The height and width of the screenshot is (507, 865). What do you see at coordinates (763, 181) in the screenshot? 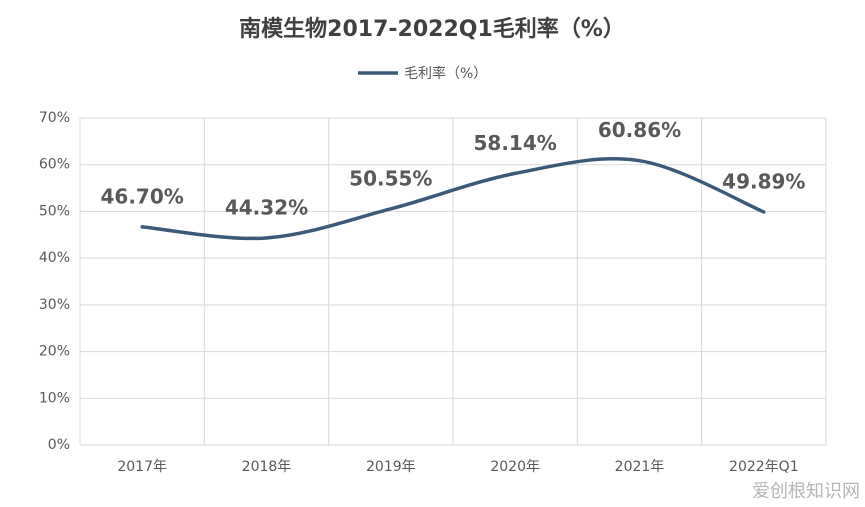
I see `data-label: 49.89%` at bounding box center [763, 181].